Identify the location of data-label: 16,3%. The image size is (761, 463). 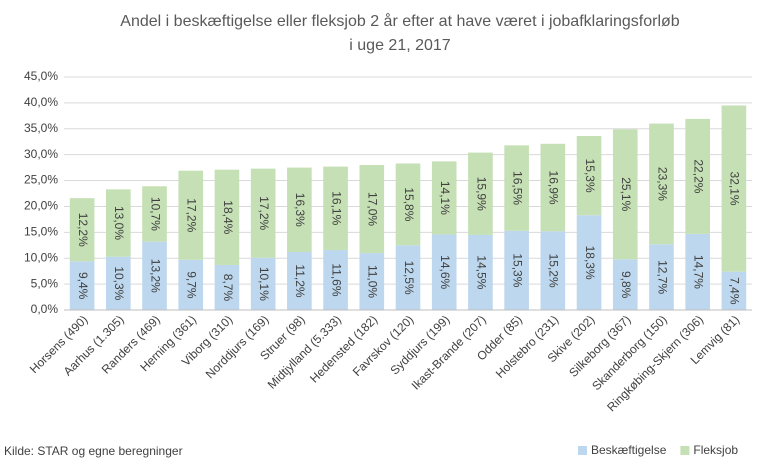
(300, 210).